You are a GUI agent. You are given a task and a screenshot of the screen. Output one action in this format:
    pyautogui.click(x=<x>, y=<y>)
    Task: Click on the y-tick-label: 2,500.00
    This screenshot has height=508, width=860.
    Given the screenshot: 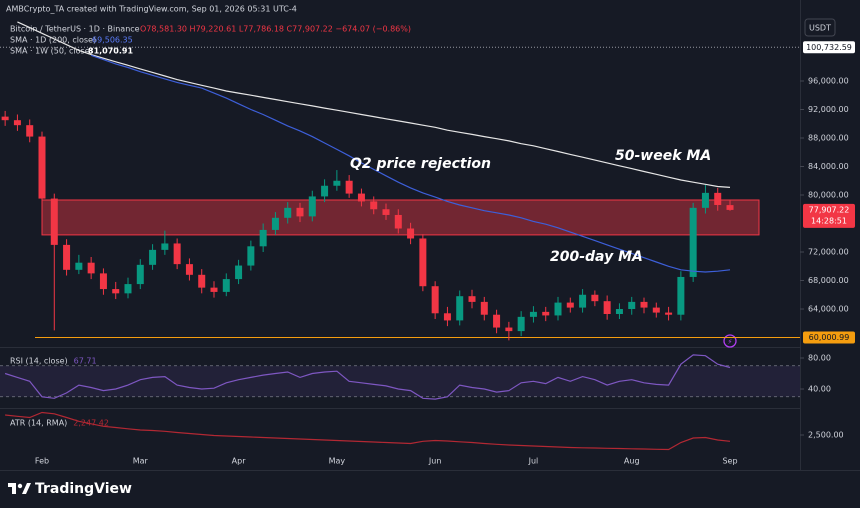 What is the action you would take?
    pyautogui.click(x=826, y=435)
    